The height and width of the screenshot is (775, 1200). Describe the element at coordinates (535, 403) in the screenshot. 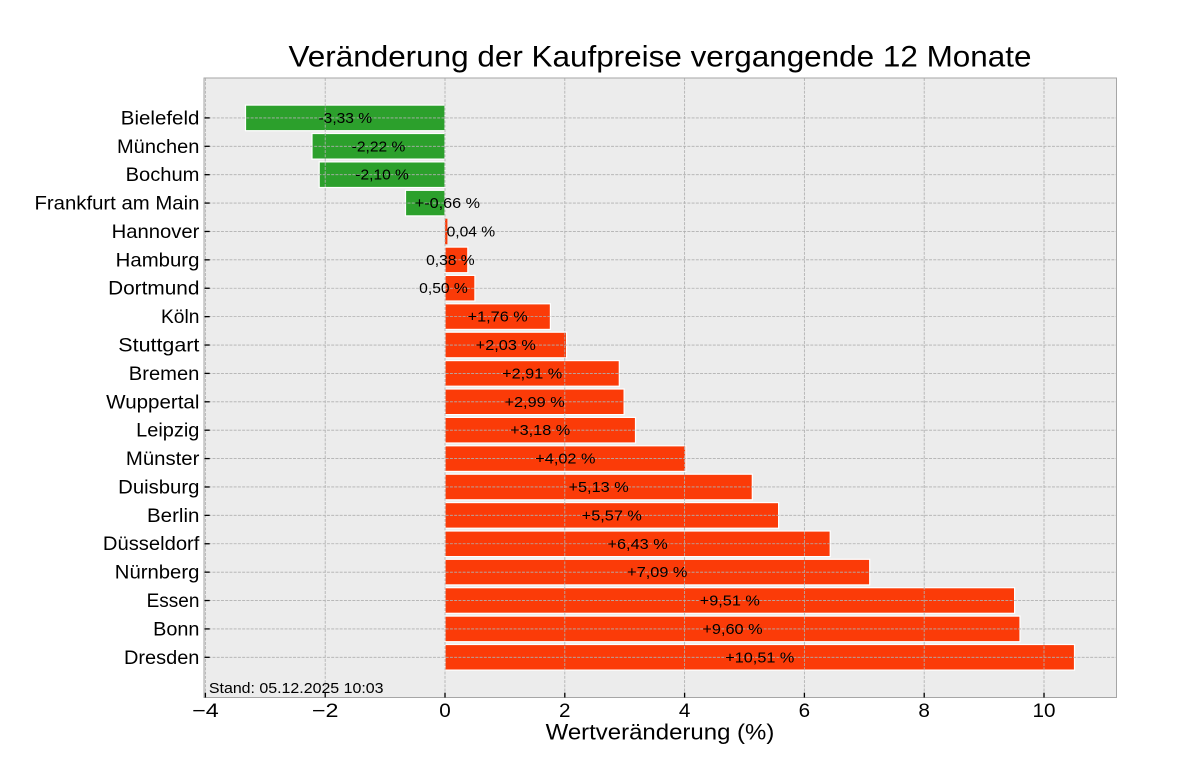

I see `svg-text: +2,99 %` at that location.